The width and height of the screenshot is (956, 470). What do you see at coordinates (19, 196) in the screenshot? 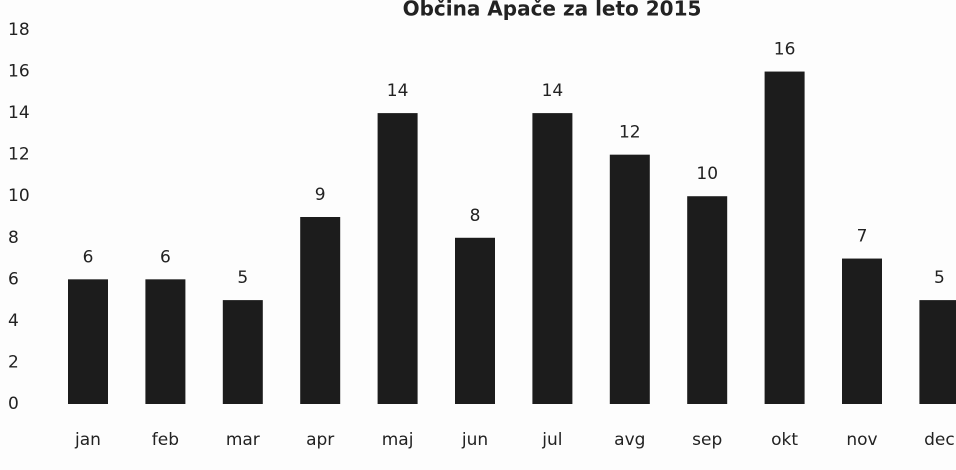
I see `y-tick-label: 10` at bounding box center [19, 196].